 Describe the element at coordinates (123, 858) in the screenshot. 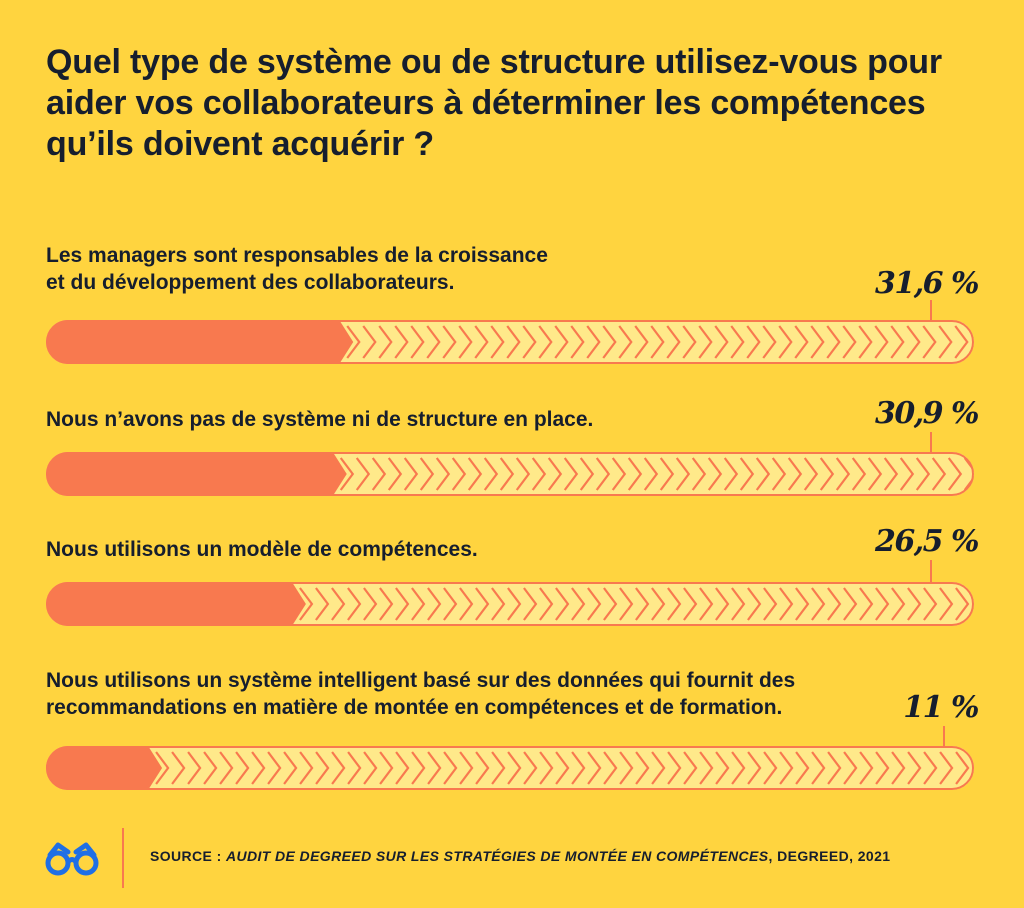

I see `footer-divider` at that location.